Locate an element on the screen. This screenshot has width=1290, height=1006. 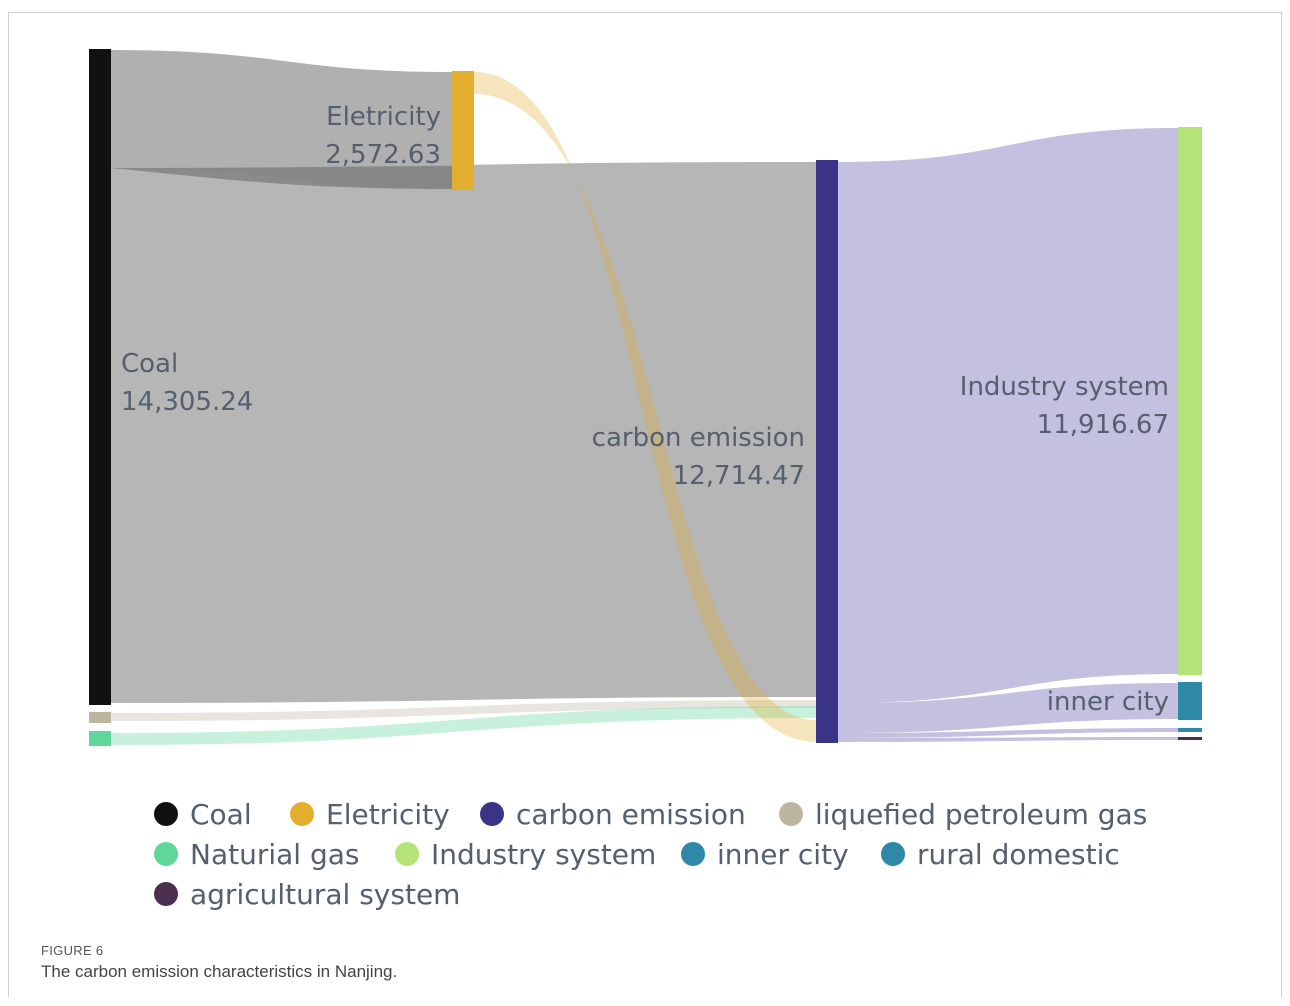
legend-label-naturial-gas: Naturial gas is located at coordinates (274, 854).